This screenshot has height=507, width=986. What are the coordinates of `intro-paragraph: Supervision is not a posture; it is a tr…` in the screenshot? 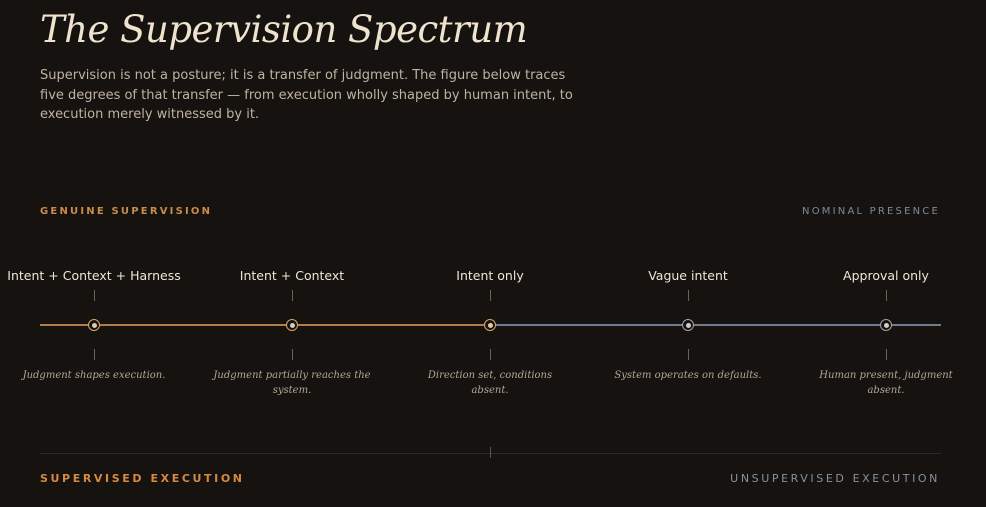 It's located at (306, 95).